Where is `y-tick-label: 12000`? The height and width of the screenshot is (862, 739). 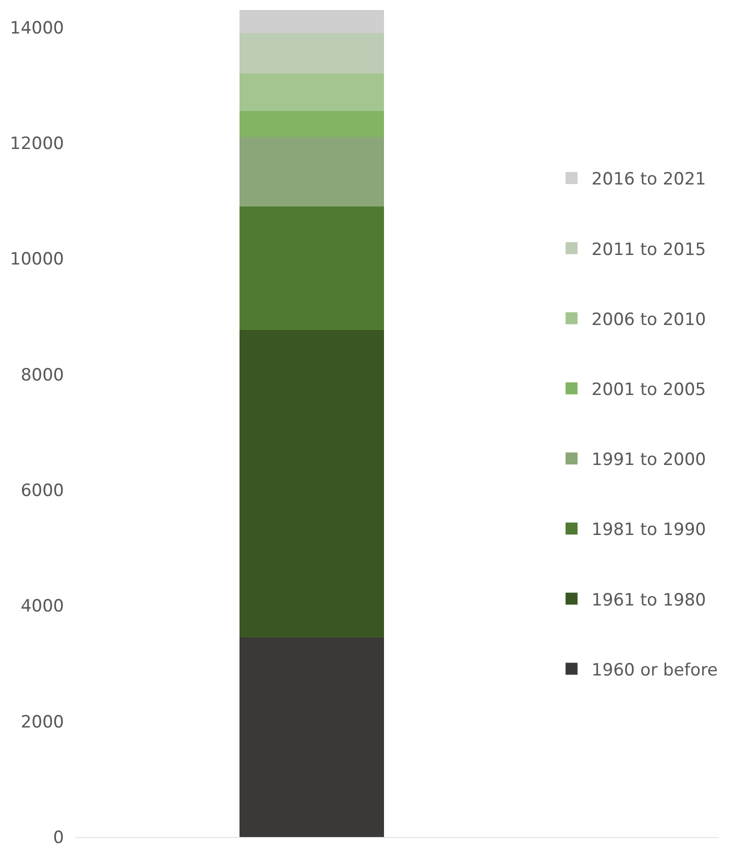 y-tick-label: 12000 is located at coordinates (37, 144).